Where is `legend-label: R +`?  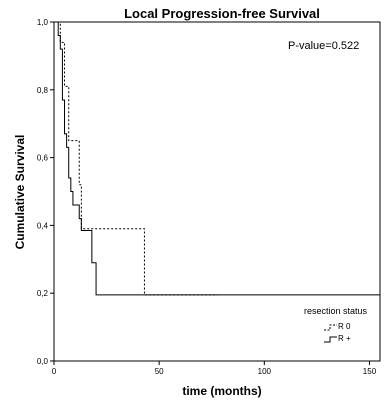 legend-label: R + is located at coordinates (344, 338).